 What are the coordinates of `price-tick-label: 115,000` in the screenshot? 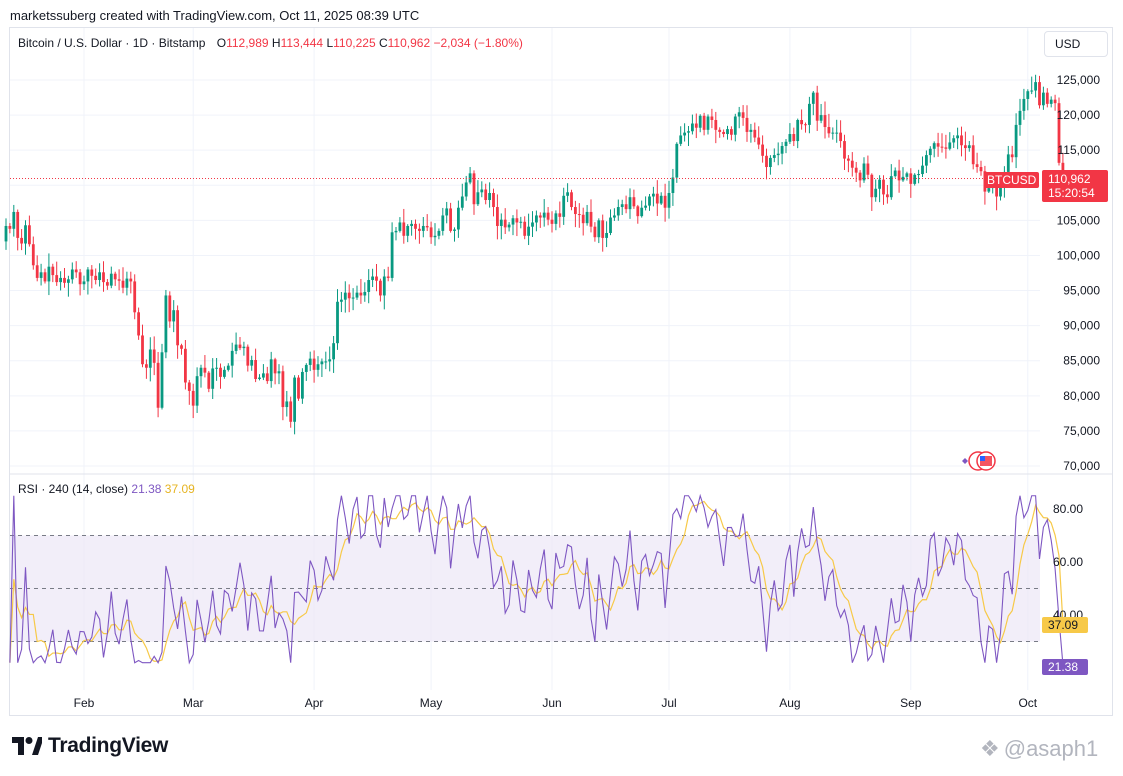 It's located at (1079, 150).